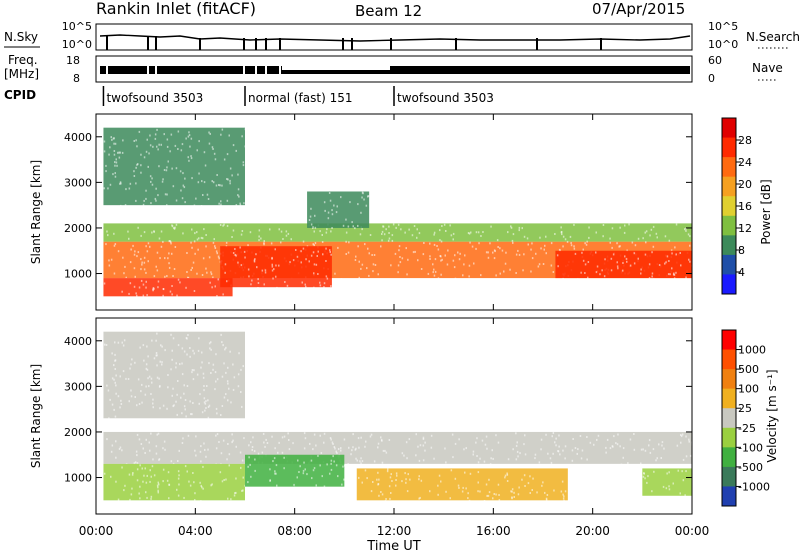 The width and height of the screenshot is (800, 554). Describe the element at coordinates (773, 37) in the screenshot. I see `nsearch-label: N.Search` at that location.